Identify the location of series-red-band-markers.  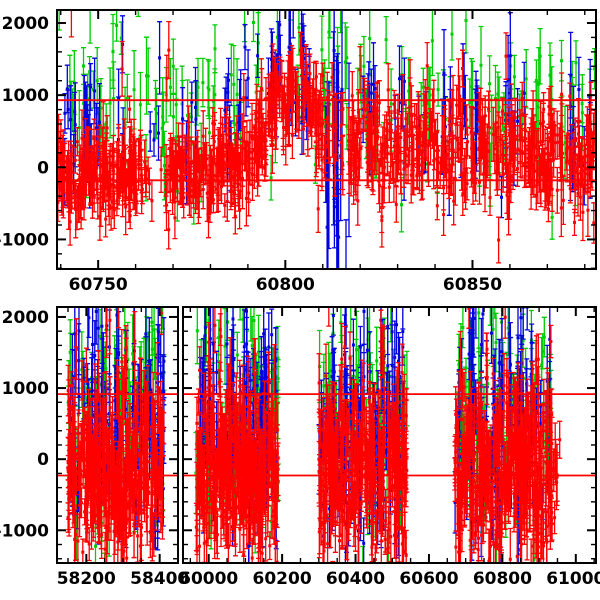
(116, 435).